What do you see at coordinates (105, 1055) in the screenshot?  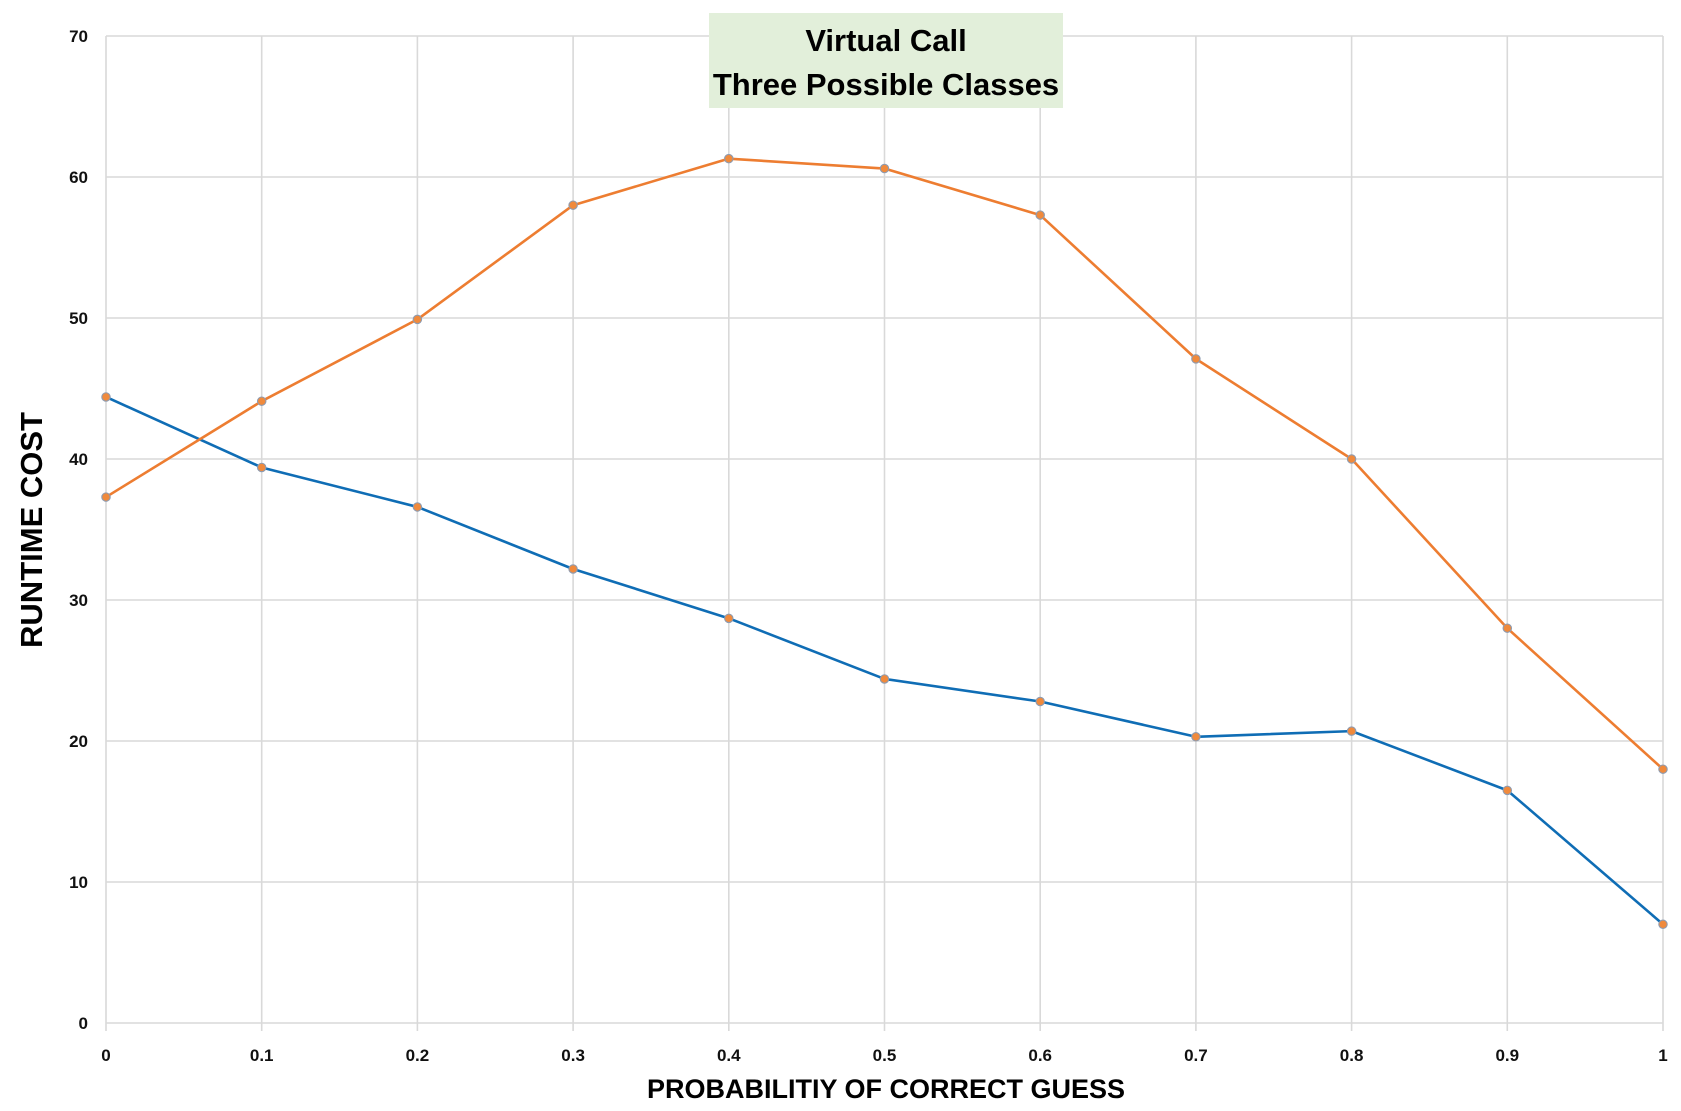 I see `x-tick-label: 0` at bounding box center [105, 1055].